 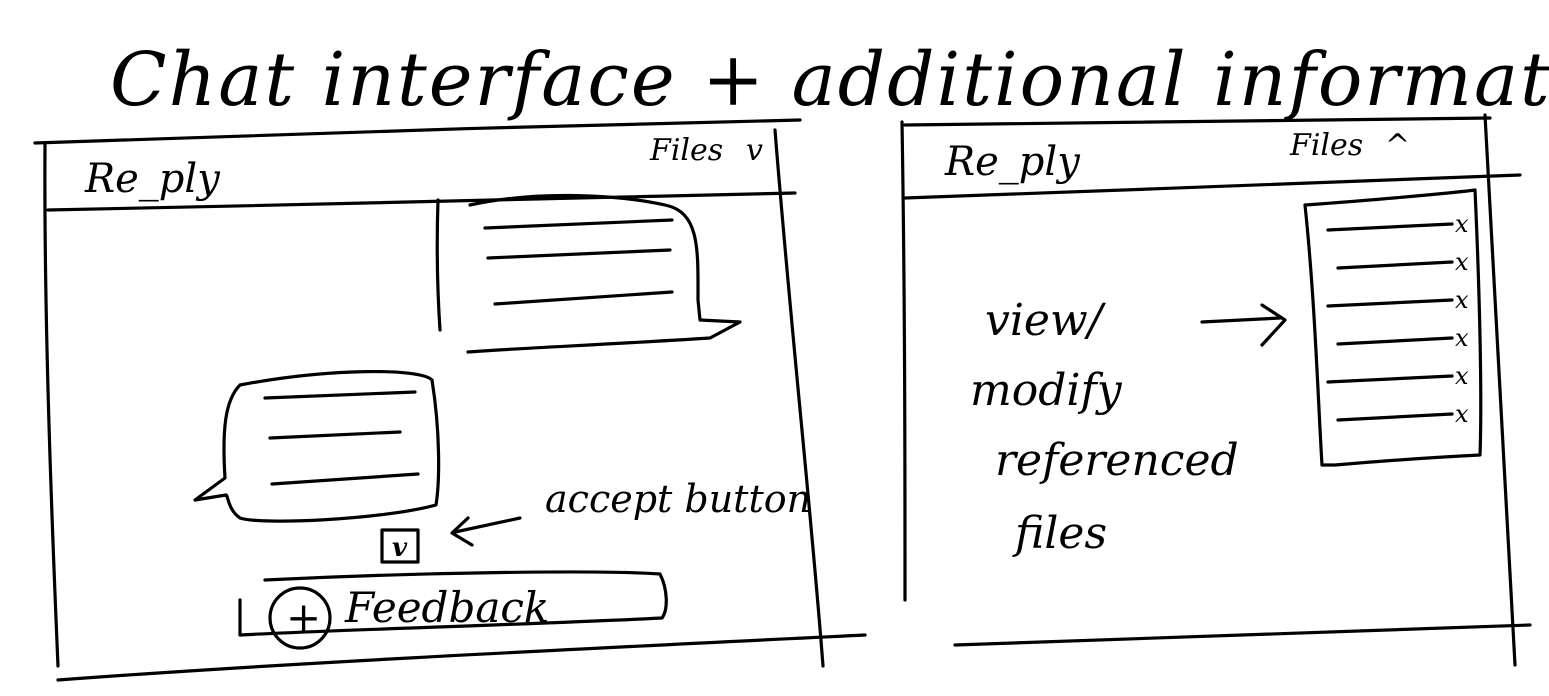 I want to click on accept-button: v, so click(x=400, y=546).